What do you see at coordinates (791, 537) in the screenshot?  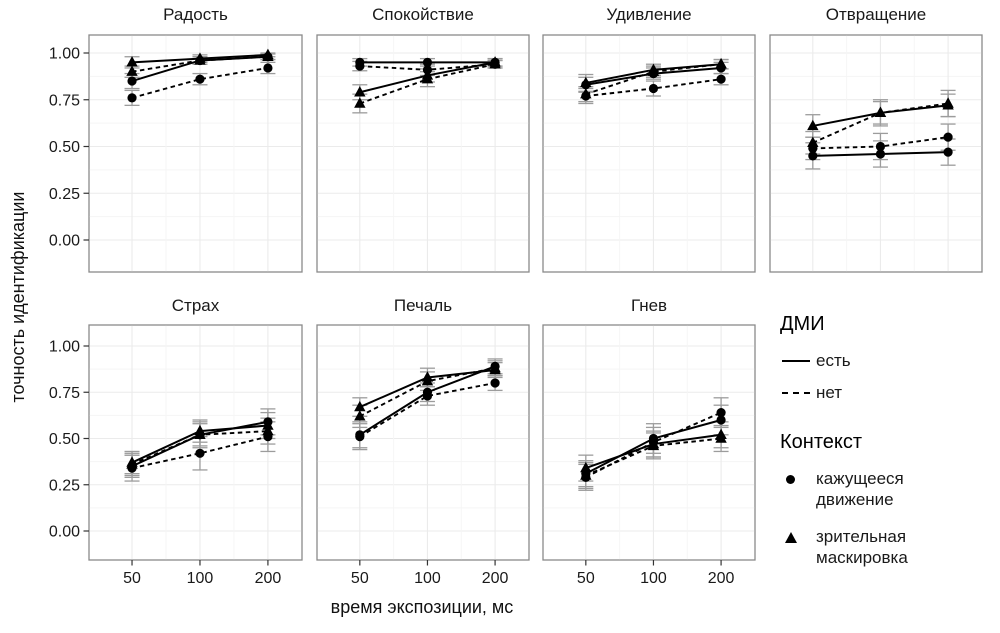 I see `triangle-marker-icon` at bounding box center [791, 537].